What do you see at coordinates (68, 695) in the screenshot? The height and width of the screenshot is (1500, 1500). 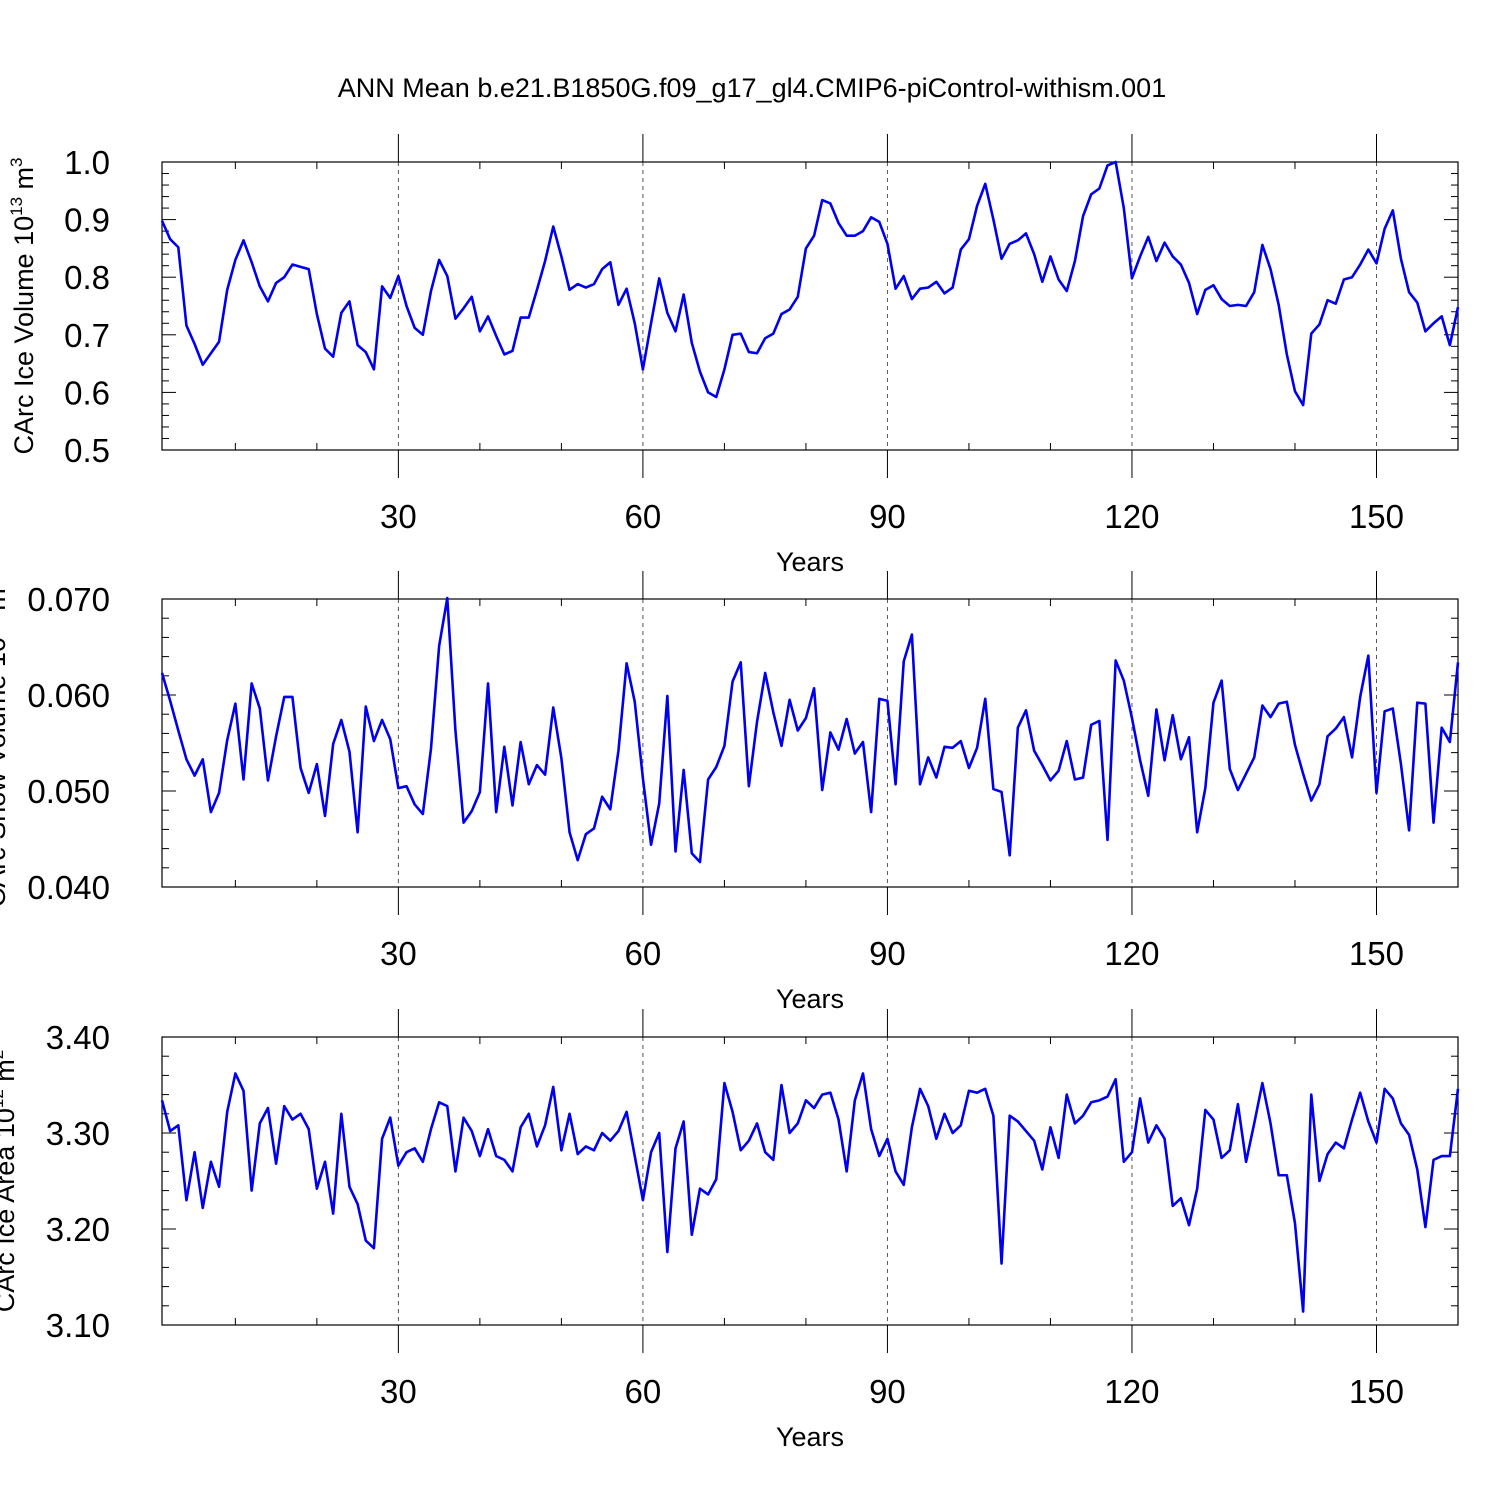 I see `y-tick-label: 0.060` at bounding box center [68, 695].